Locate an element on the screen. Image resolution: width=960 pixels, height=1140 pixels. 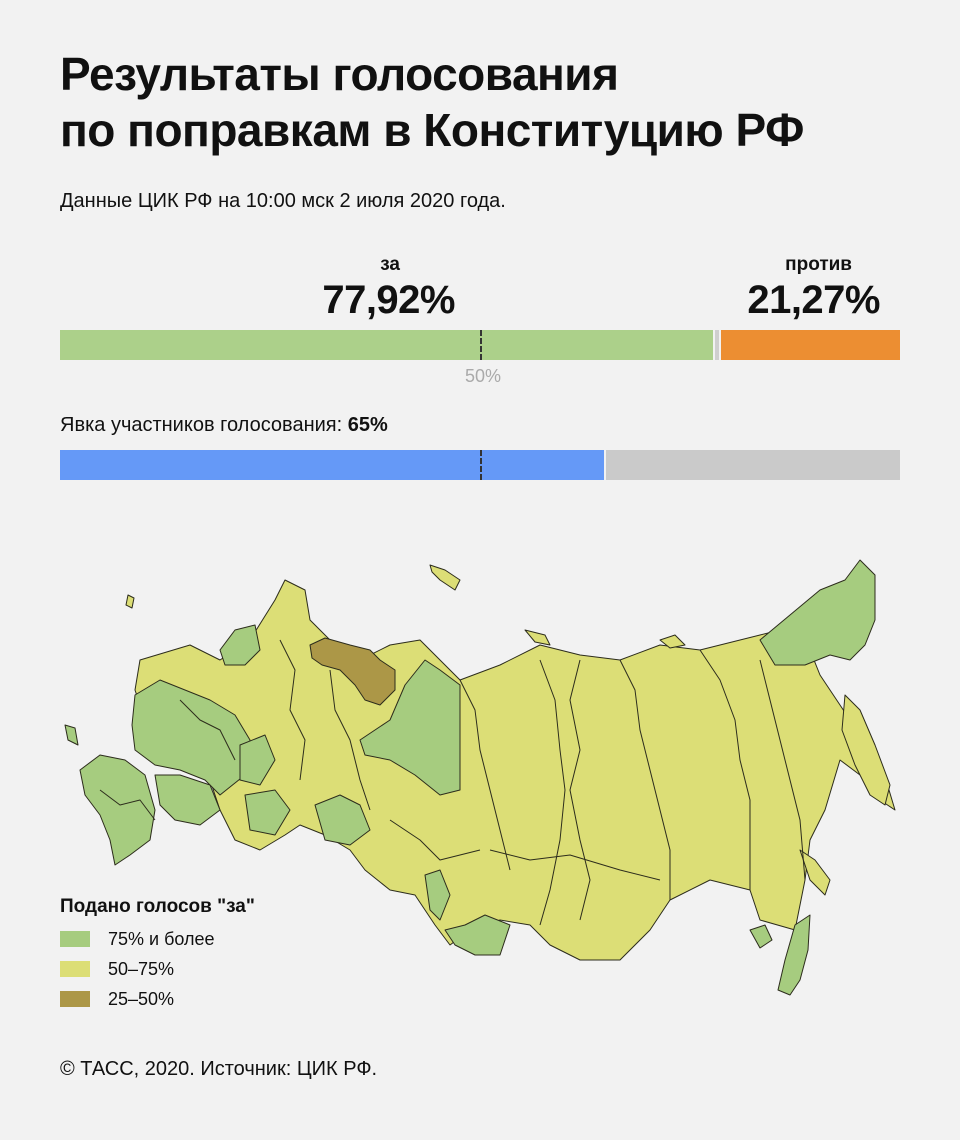
map-region-low is located at coordinates (352, 671).